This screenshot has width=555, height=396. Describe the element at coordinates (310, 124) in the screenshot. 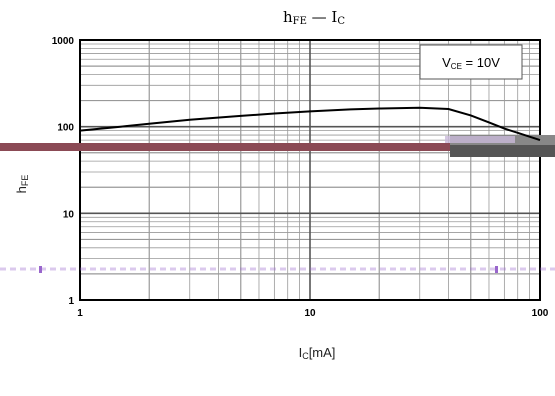

I see `hfe-curve` at that location.